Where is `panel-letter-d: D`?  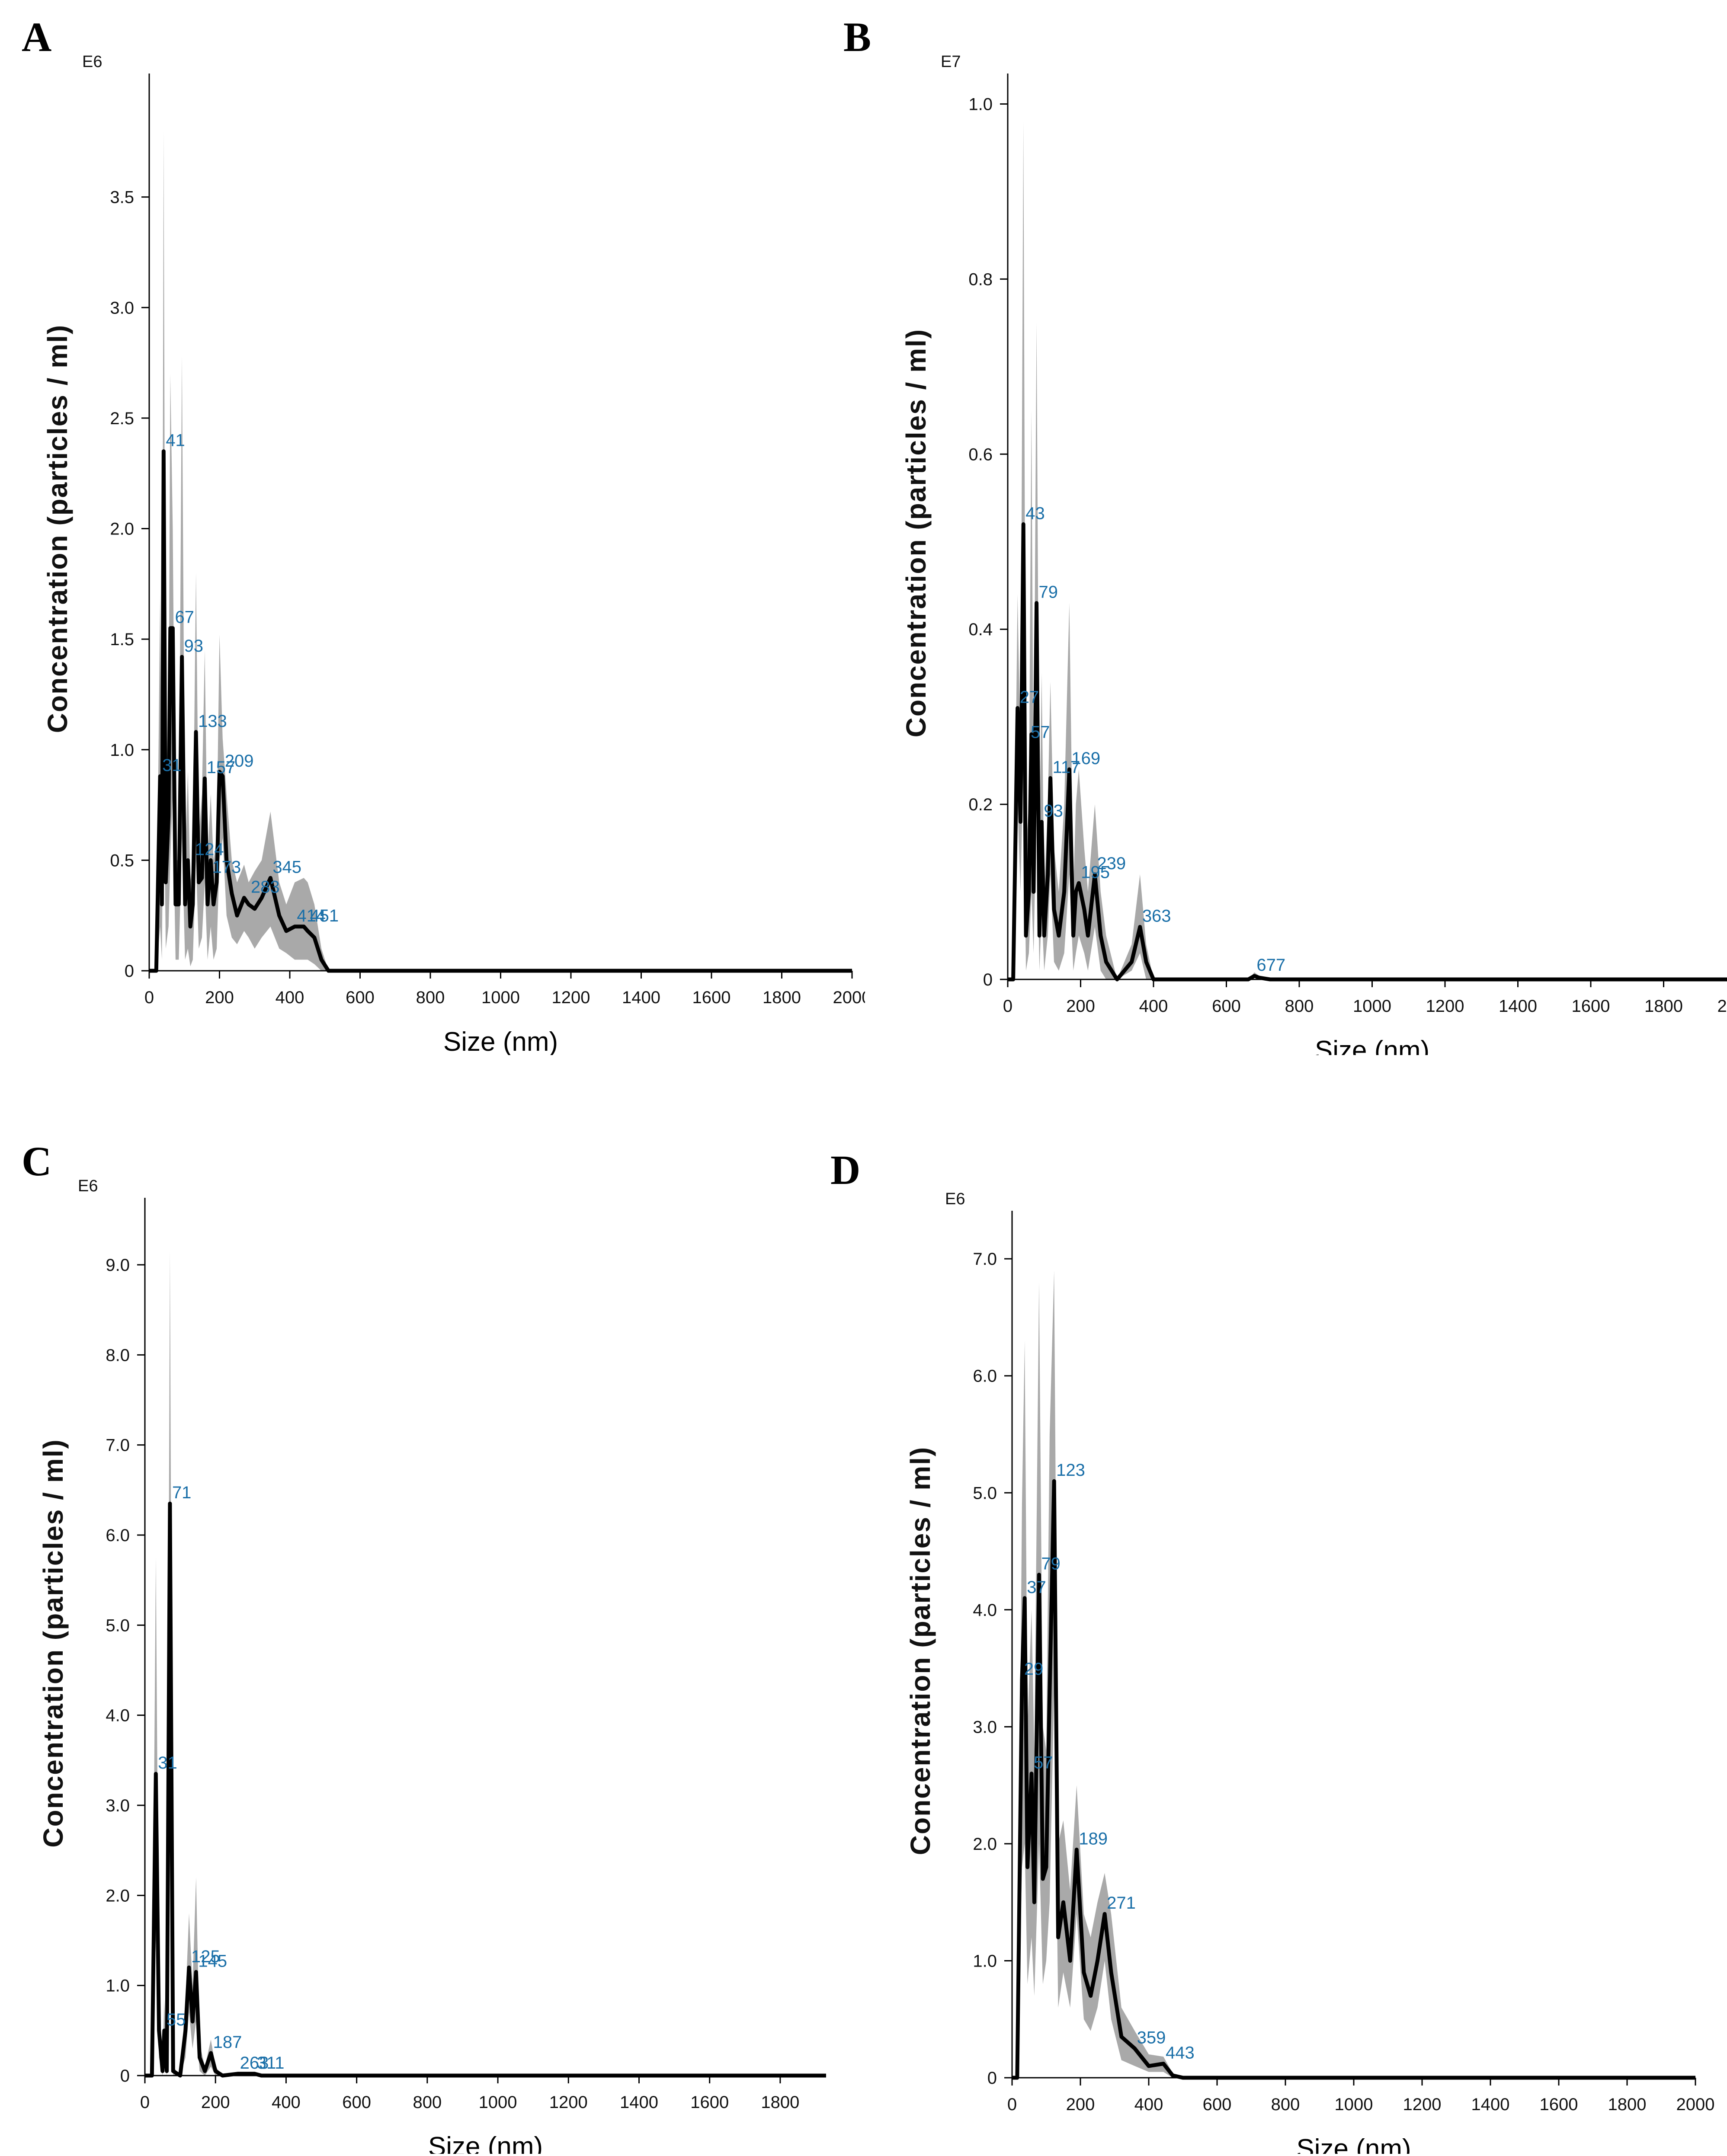
panel-letter-d: D is located at coordinates (845, 1170).